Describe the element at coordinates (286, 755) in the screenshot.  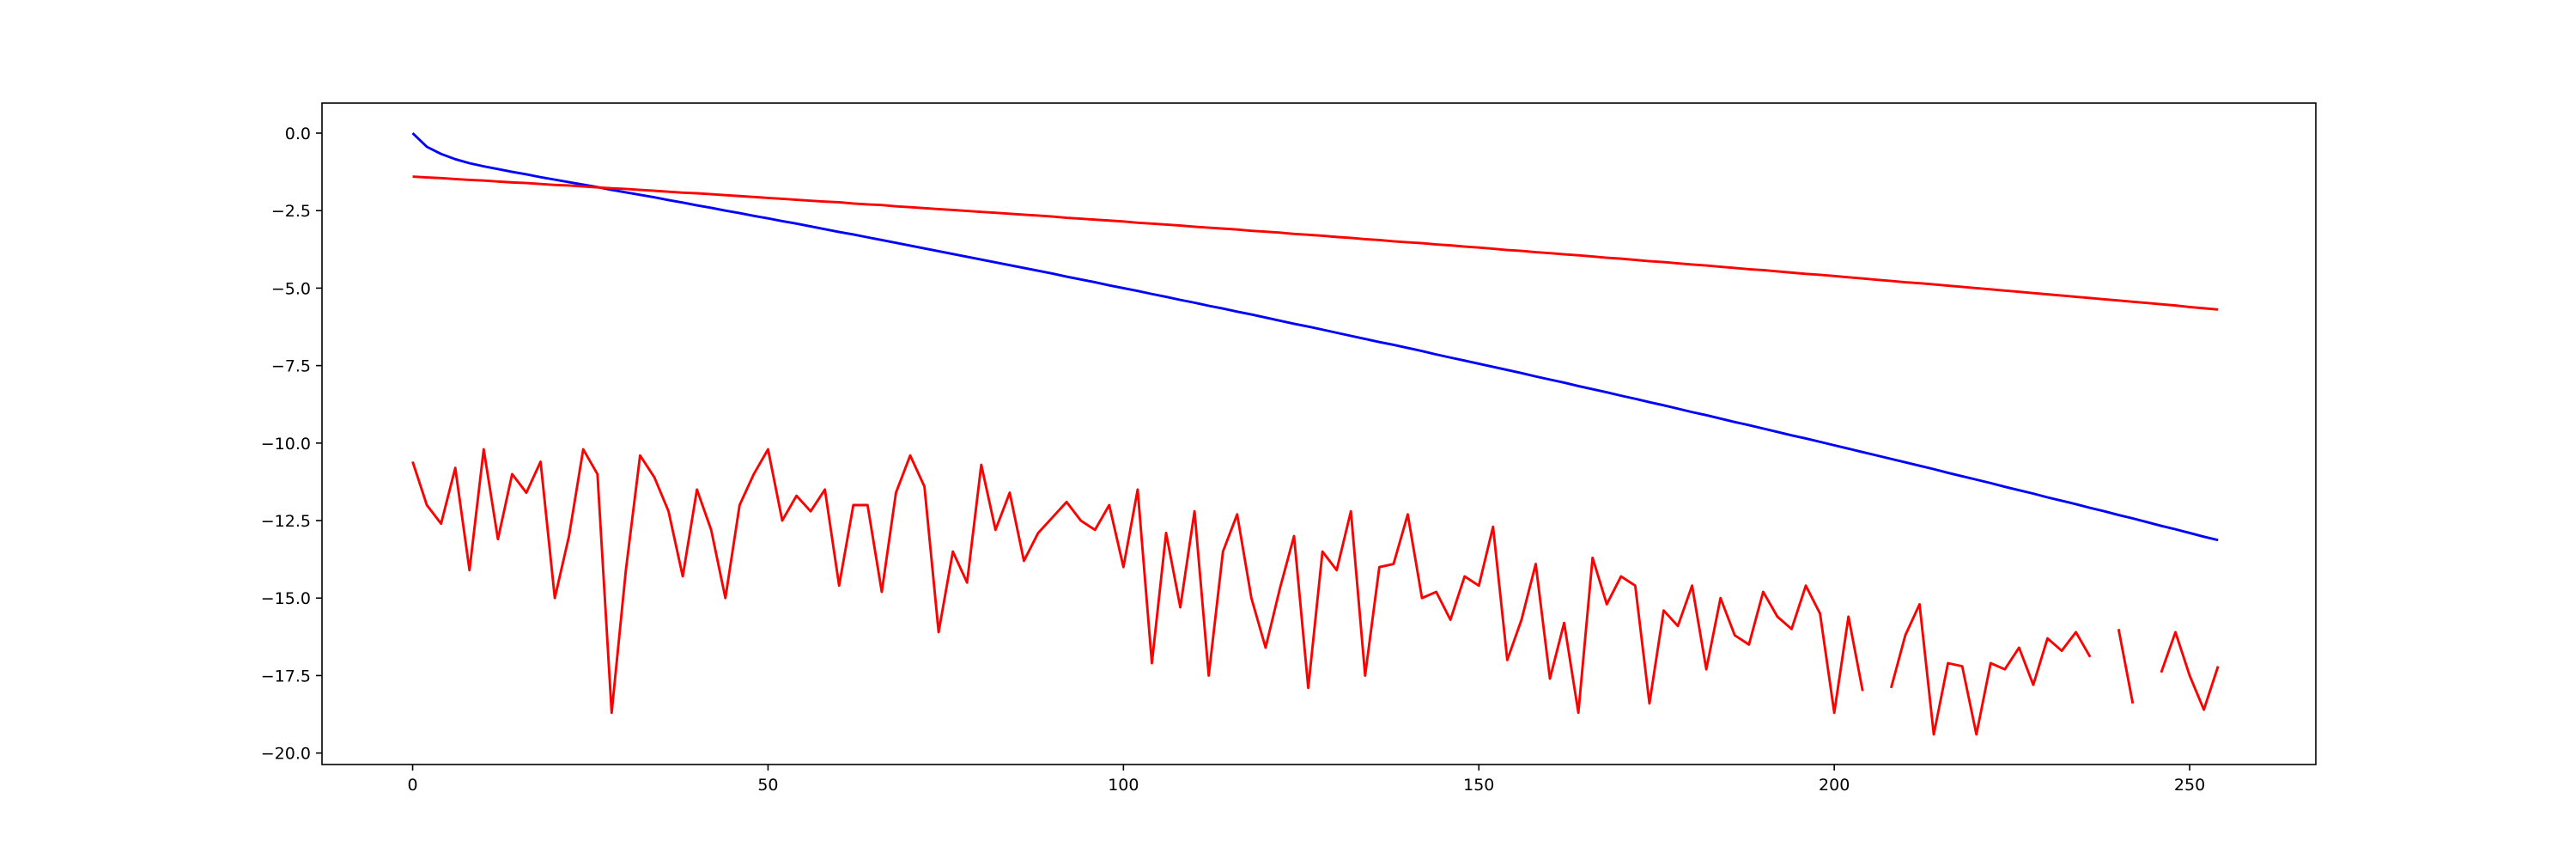
I see `y-tick-label: −20.0` at that location.